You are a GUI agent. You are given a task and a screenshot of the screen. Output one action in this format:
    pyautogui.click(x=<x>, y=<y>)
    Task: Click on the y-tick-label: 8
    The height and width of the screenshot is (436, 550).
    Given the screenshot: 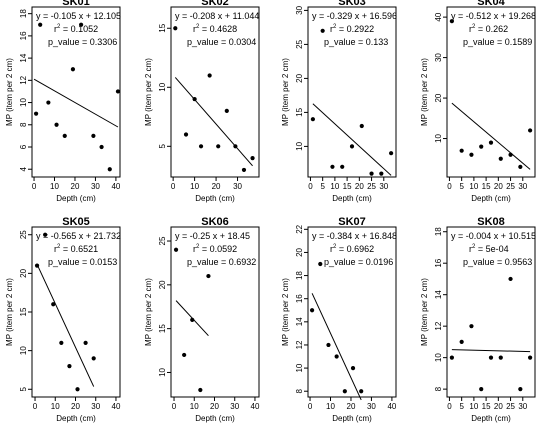 What is the action you would take?
    pyautogui.click(x=23, y=124)
    